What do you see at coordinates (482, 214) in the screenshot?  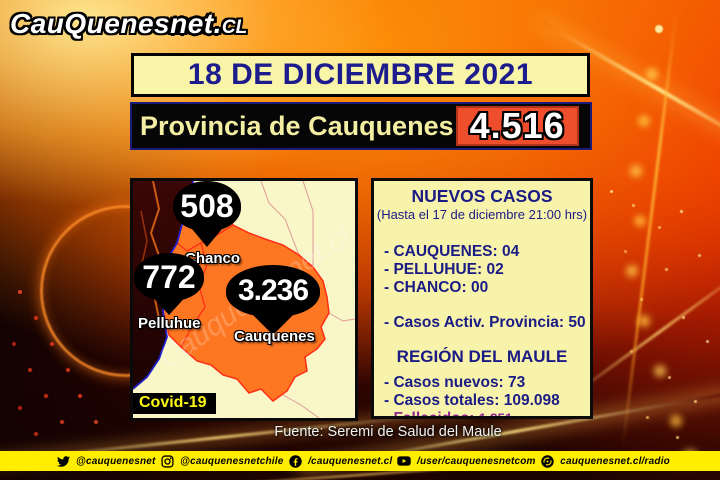 I see `panel-subtitle: (Hasta el 17 de diciembre 21:00 hrs)` at bounding box center [482, 214].